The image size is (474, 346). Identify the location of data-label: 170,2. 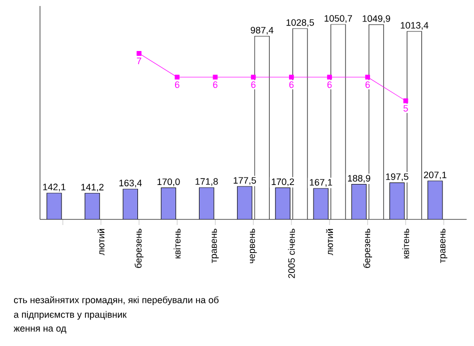
(283, 182).